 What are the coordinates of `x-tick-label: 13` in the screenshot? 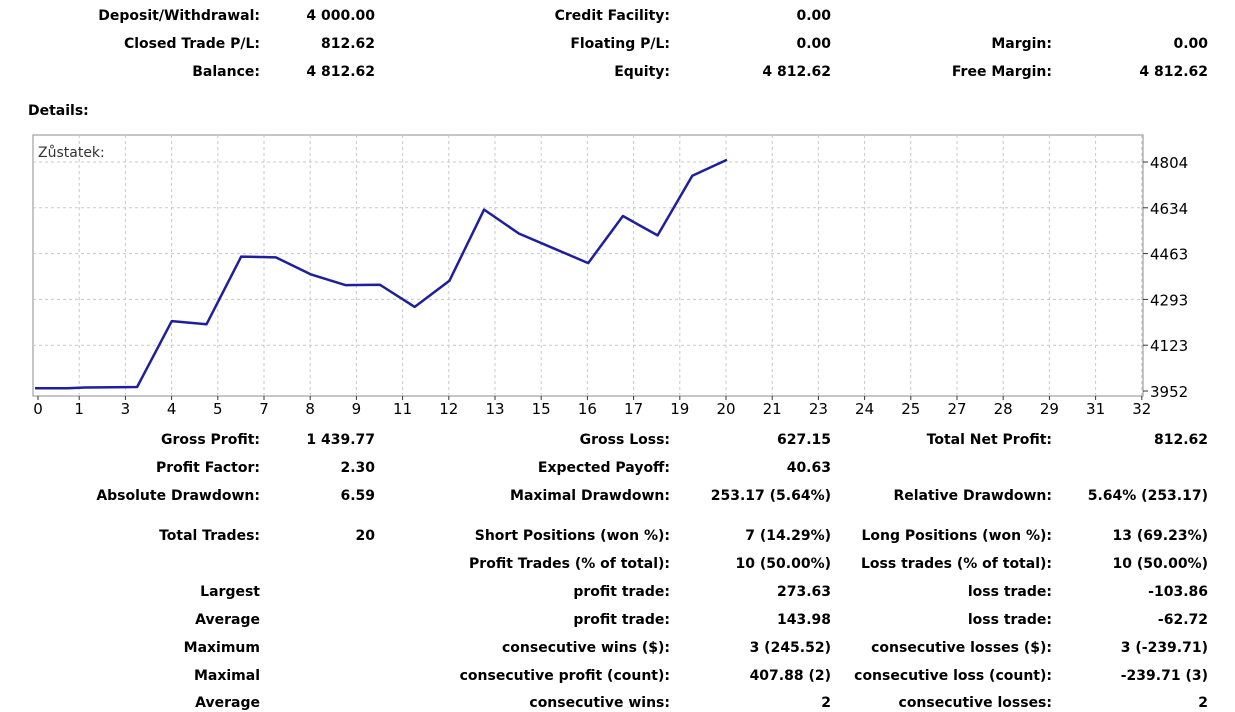 It's located at (494, 409).